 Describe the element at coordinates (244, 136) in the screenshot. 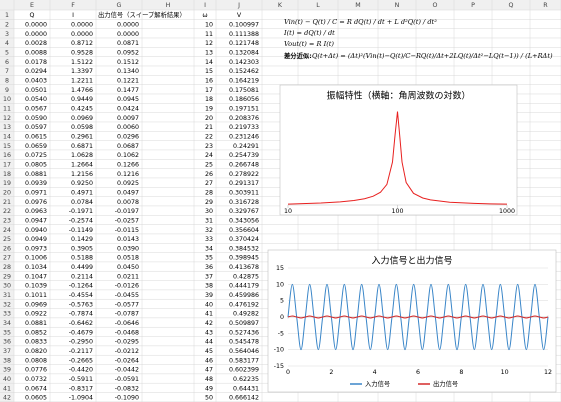

I see `cell: 0.231246` at that location.